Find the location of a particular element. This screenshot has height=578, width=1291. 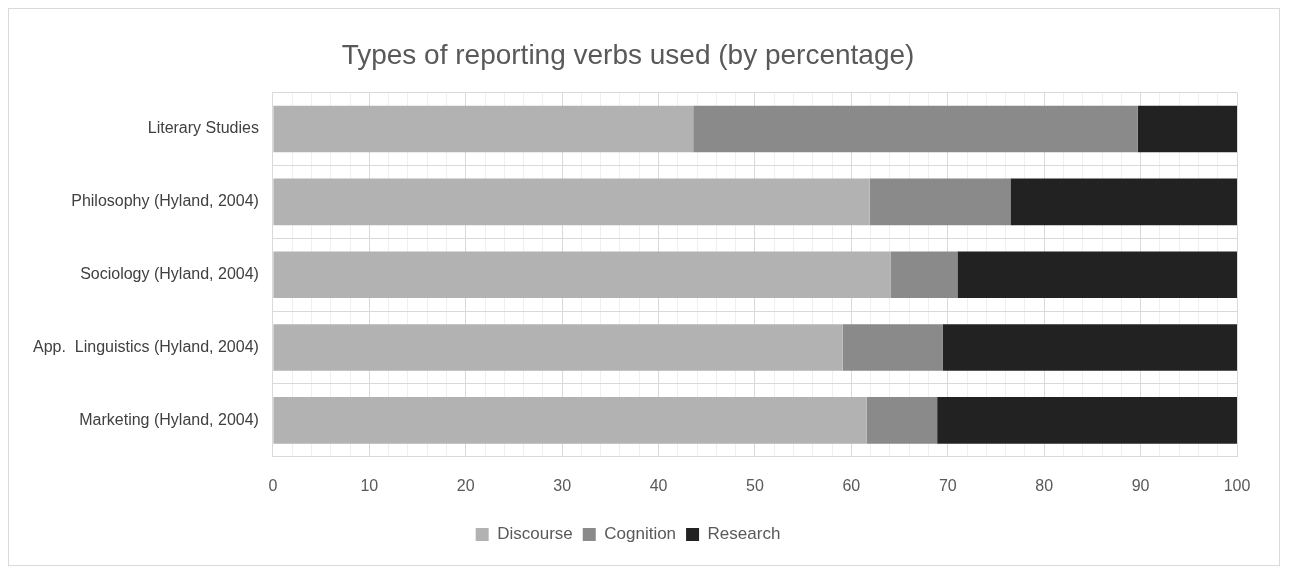

y-tick-label: Marketing (Hyland, 2004) is located at coordinates (169, 419).